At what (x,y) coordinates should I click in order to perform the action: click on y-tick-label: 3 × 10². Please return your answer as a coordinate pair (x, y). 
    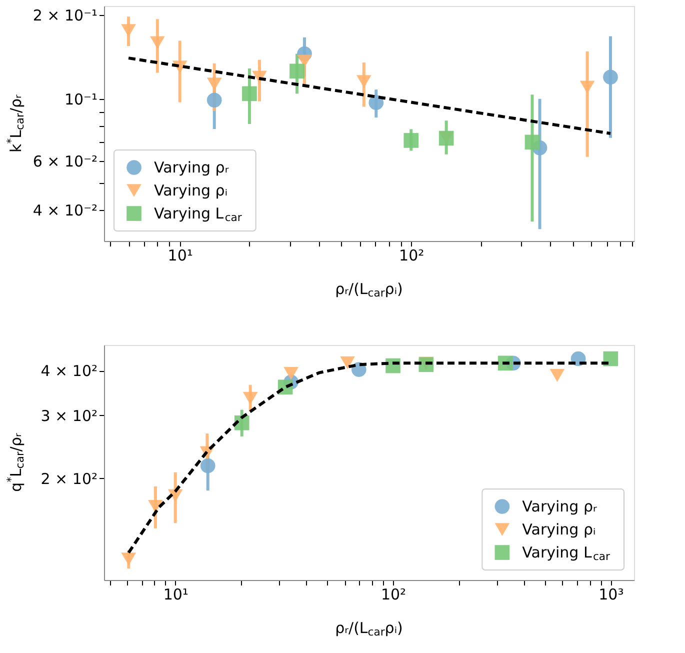
    Looking at the image, I should click on (69, 415).